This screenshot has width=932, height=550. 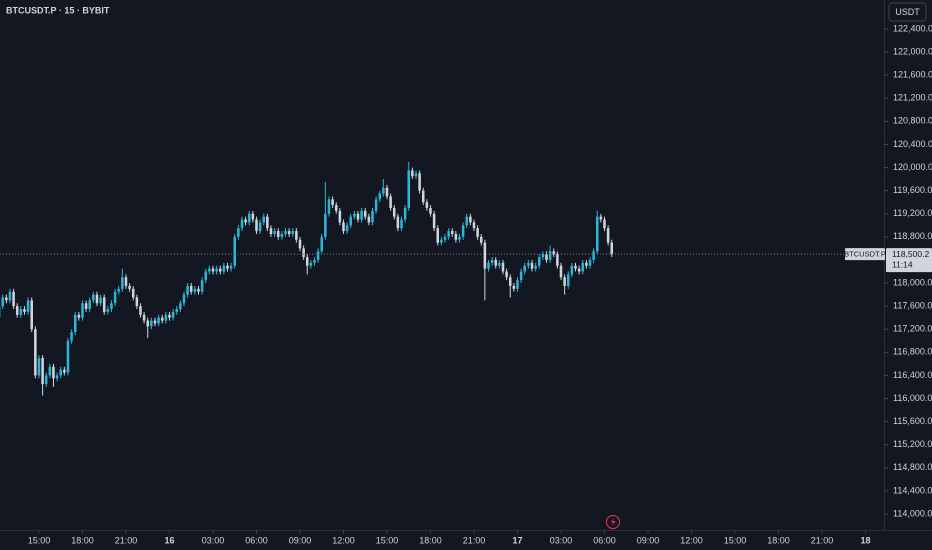 What do you see at coordinates (256, 540) in the screenshot?
I see `x-tick-label: 06:00` at bounding box center [256, 540].